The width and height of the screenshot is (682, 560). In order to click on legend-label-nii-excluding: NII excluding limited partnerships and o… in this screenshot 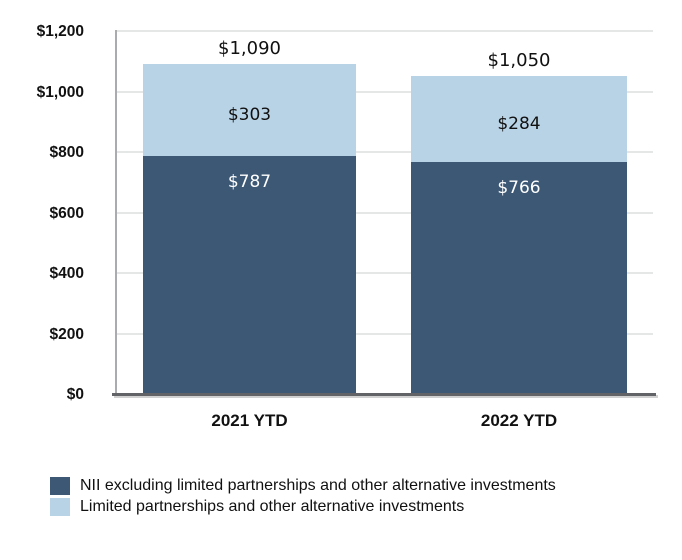, I will do `click(318, 485)`.